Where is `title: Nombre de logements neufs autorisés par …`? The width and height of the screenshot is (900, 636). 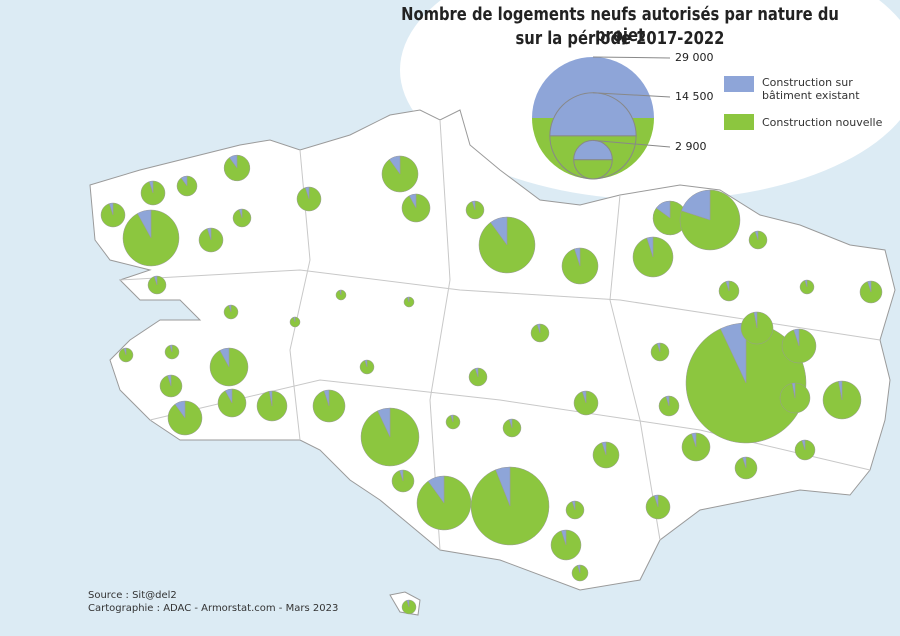
title: Nombre de logements neufs autorisés par … is located at coordinates (620, 25).